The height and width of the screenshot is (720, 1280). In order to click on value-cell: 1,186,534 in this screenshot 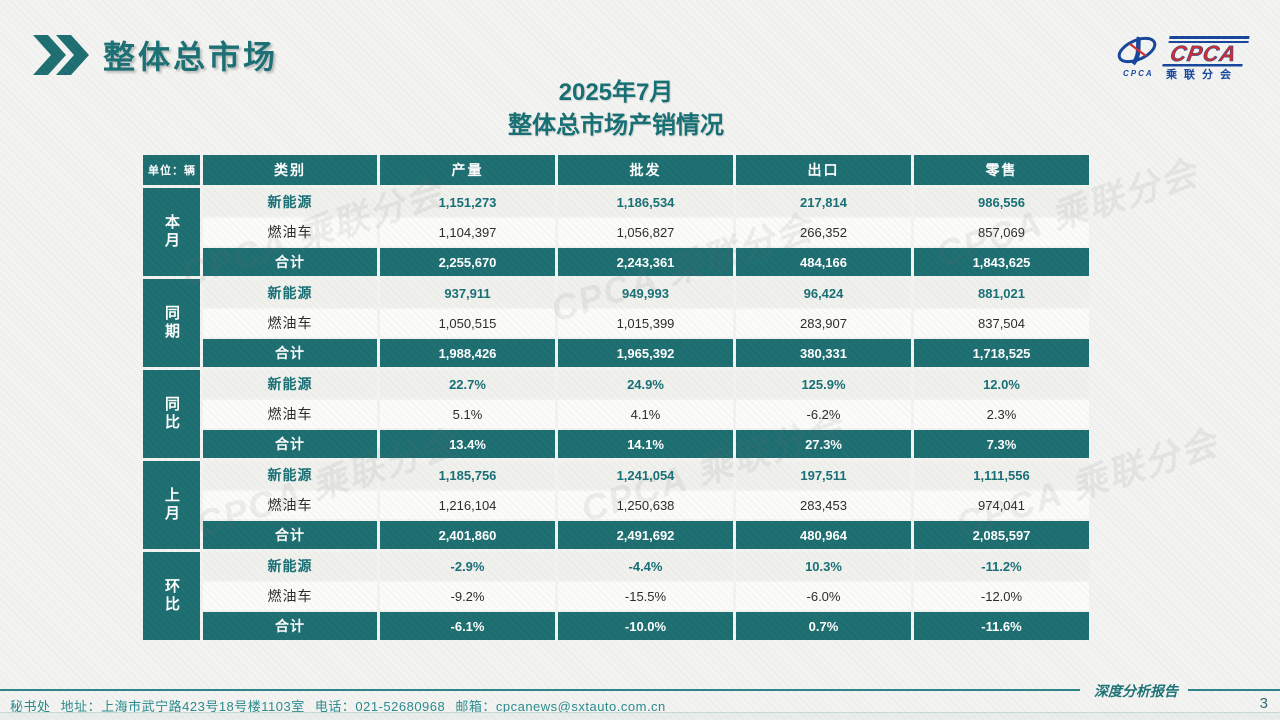, I will do `click(645, 202)`.